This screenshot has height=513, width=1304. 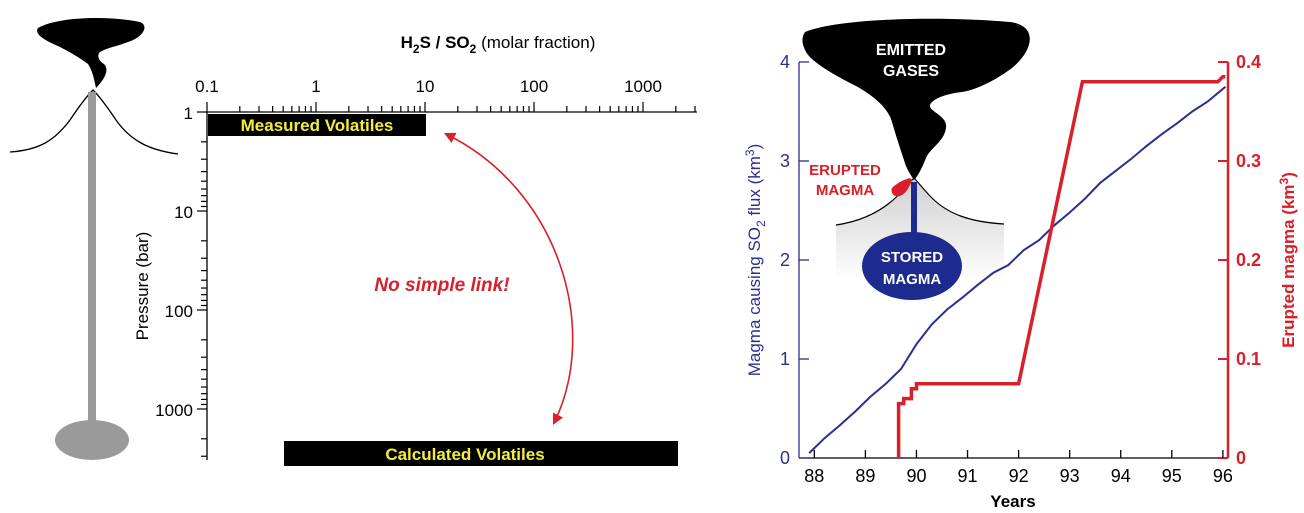 What do you see at coordinates (202, 284) in the screenshot?
I see `left-y-ticks` at bounding box center [202, 284].